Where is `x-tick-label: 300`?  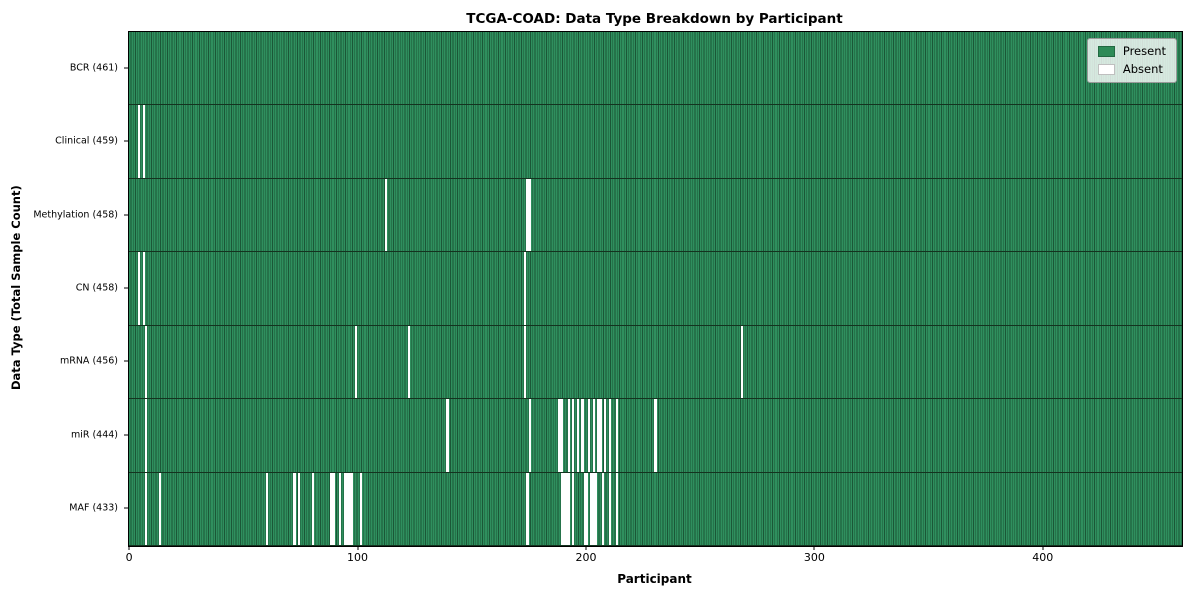
x-tick-label: 300 is located at coordinates (814, 557).